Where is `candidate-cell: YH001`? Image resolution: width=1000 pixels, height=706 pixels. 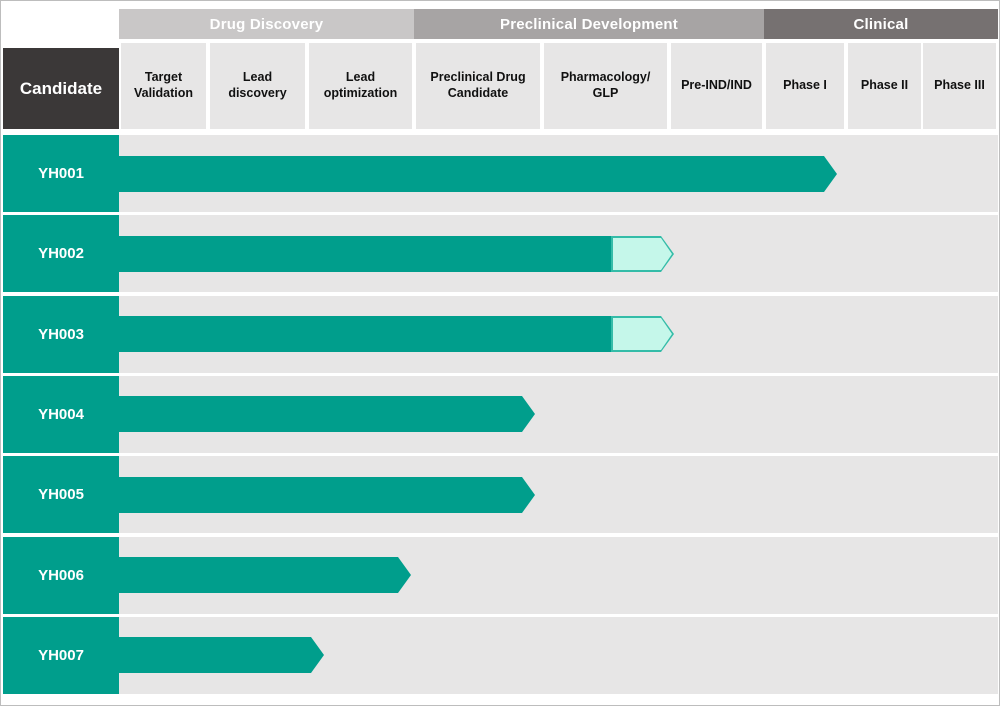
candidate-cell: YH001 is located at coordinates (61, 173).